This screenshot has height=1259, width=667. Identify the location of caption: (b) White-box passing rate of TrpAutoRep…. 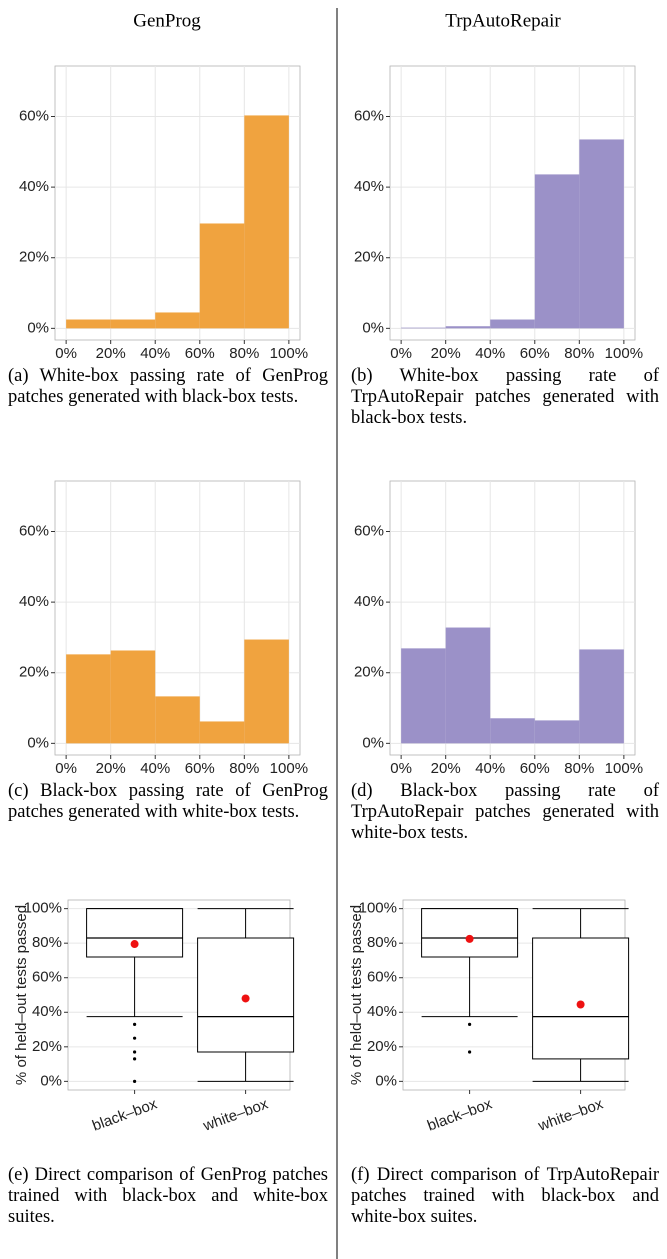
(505, 397).